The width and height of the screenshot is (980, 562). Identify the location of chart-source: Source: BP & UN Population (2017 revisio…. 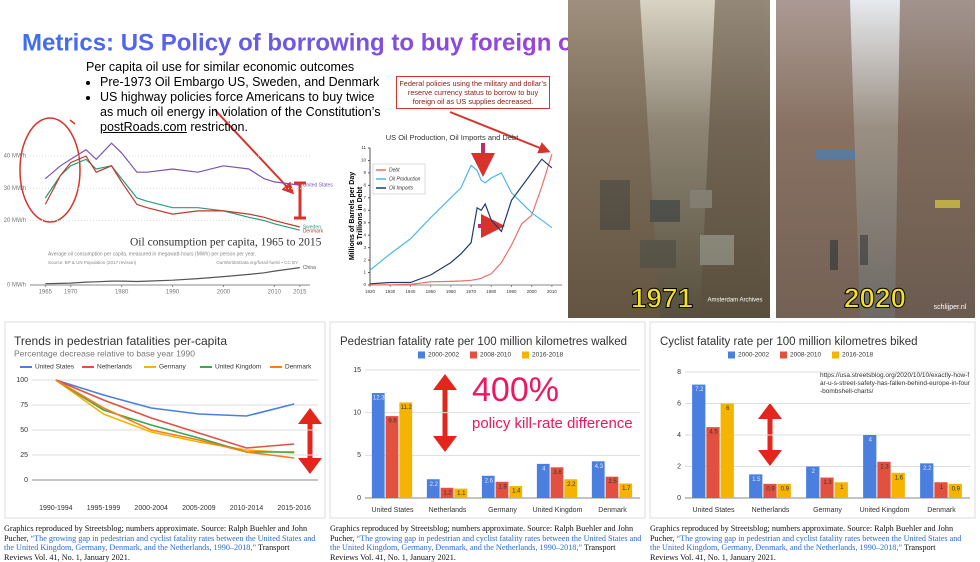
(92, 262).